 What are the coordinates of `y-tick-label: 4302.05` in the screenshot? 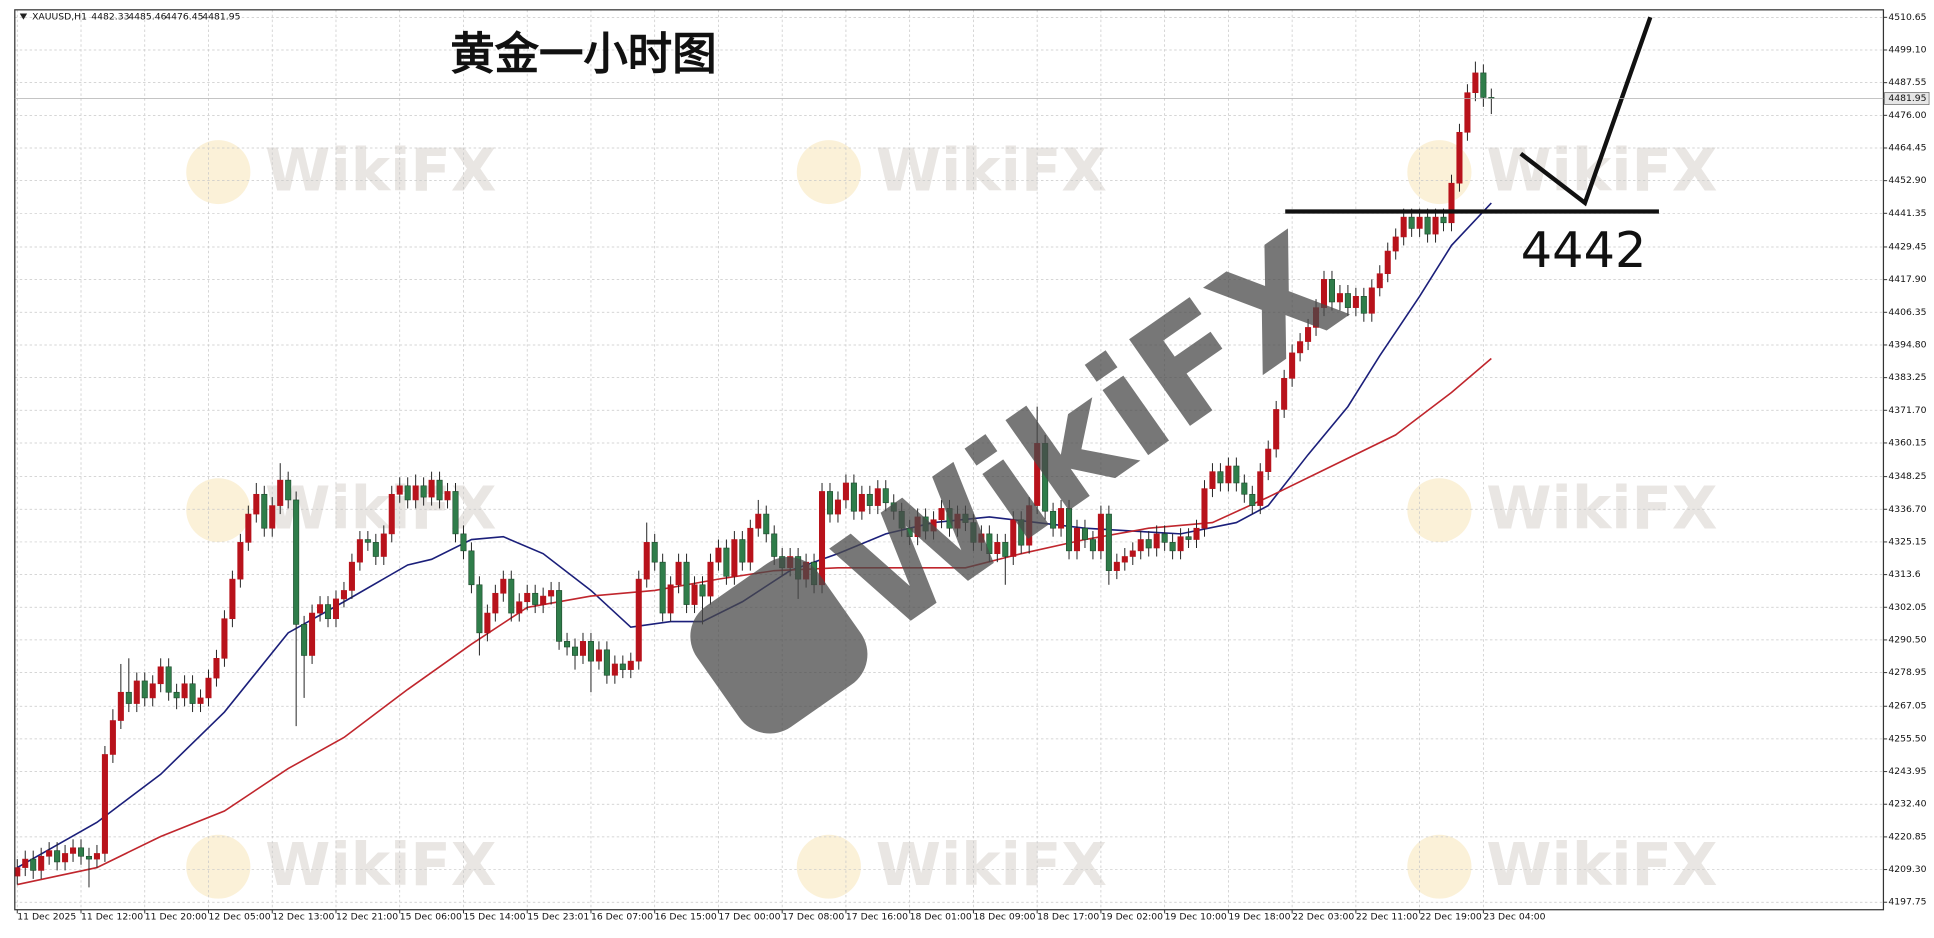 It's located at (1907, 607).